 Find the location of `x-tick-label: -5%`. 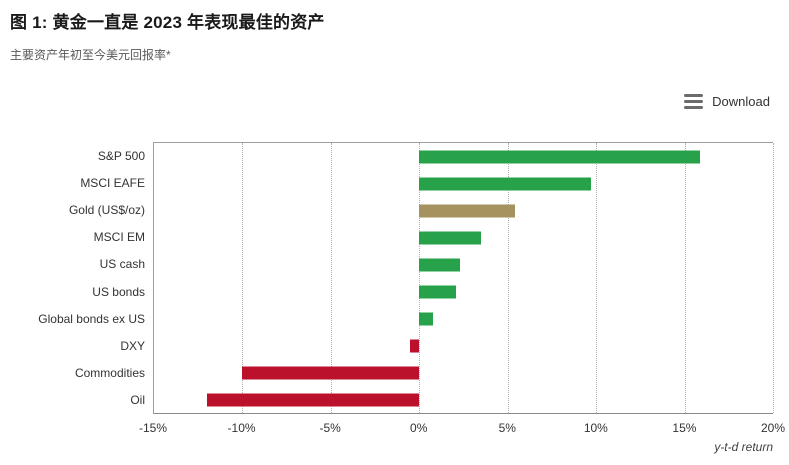

x-tick-label: -5% is located at coordinates (330, 428).